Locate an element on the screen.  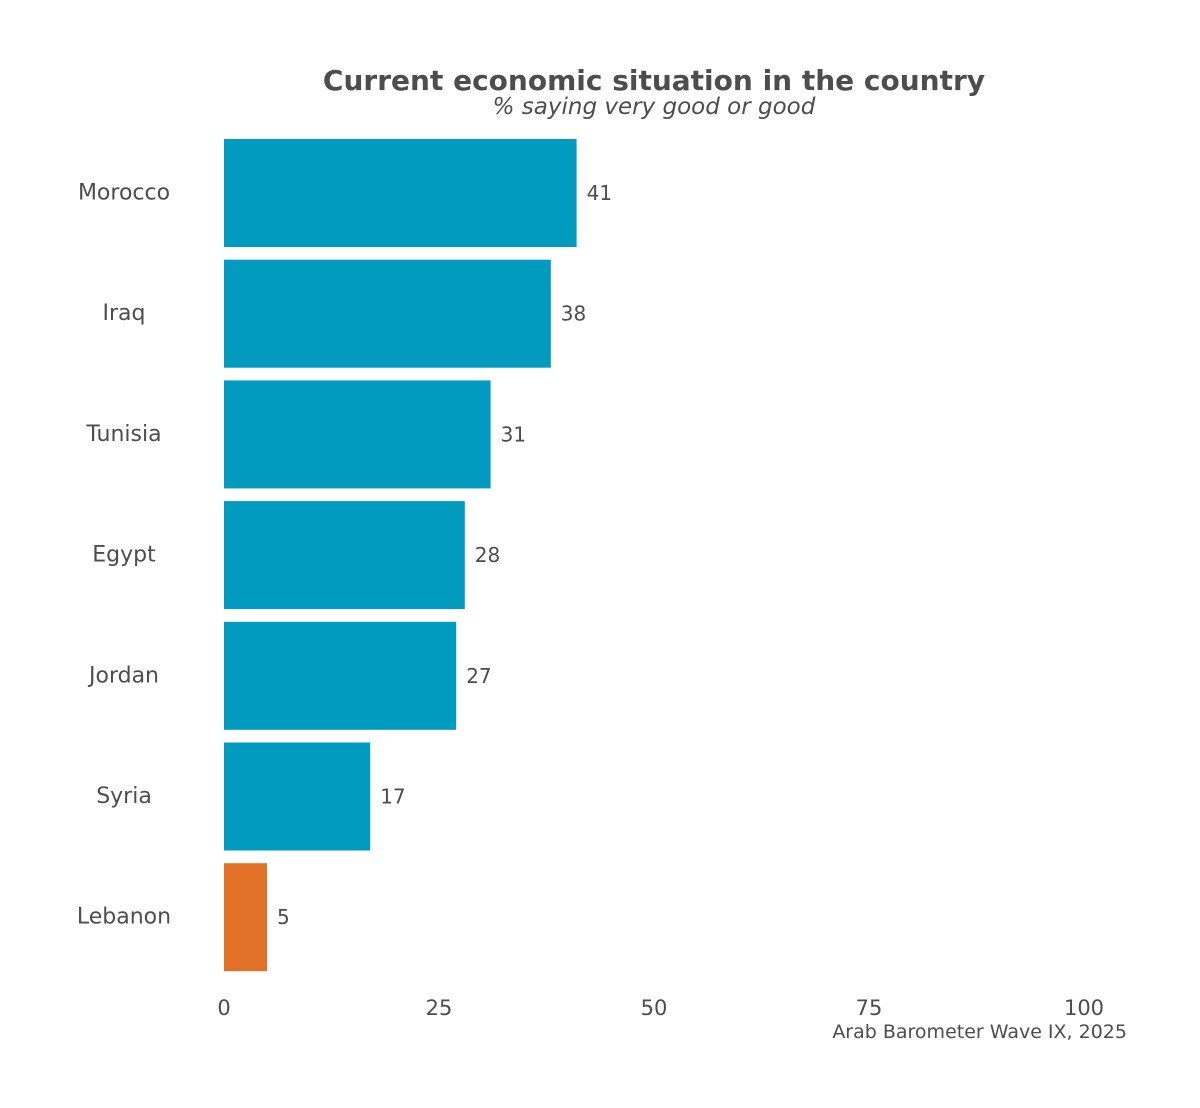
bar-tunisia is located at coordinates (357, 434).